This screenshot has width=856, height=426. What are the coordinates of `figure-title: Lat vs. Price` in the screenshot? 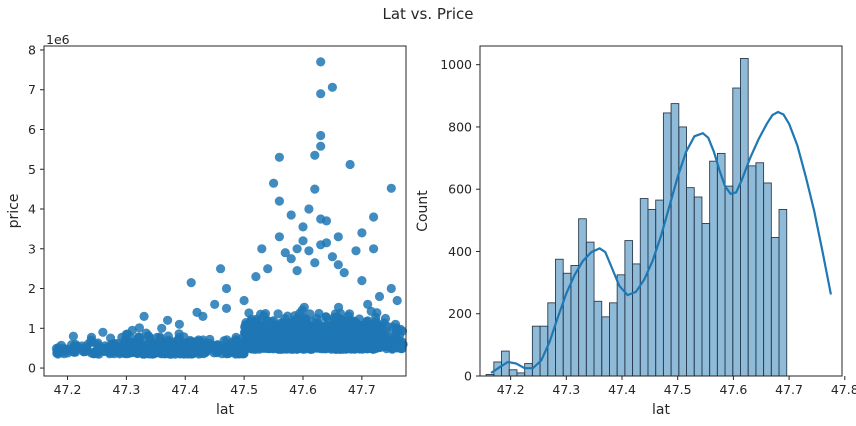 It's located at (427, 14).